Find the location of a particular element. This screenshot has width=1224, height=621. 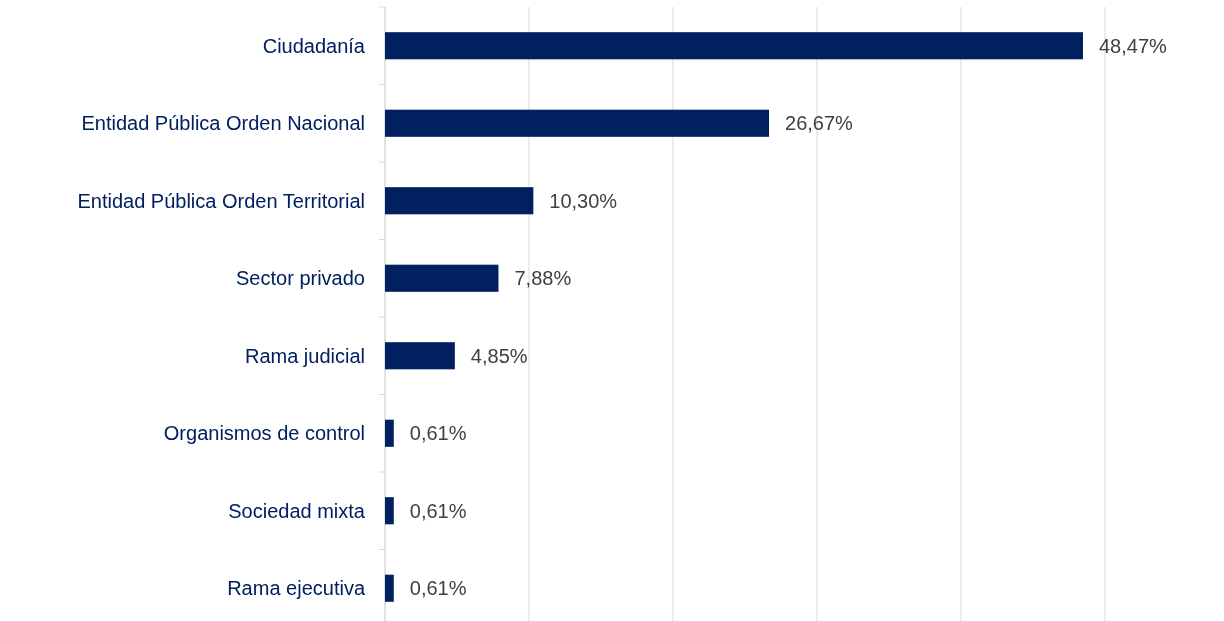

data-label: 7,88% is located at coordinates (543, 278).